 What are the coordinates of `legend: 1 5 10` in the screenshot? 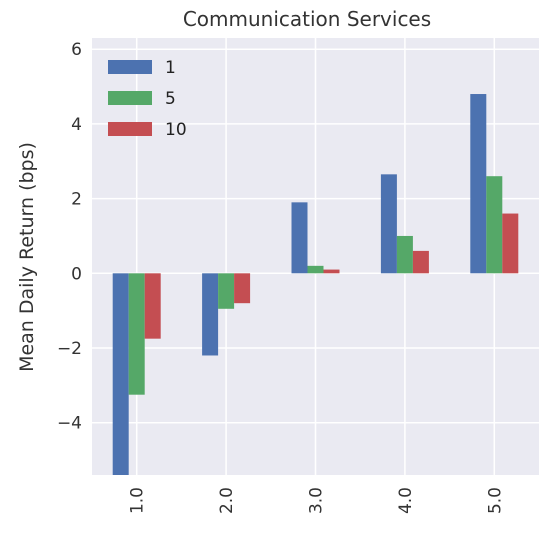 It's located at (147, 99).